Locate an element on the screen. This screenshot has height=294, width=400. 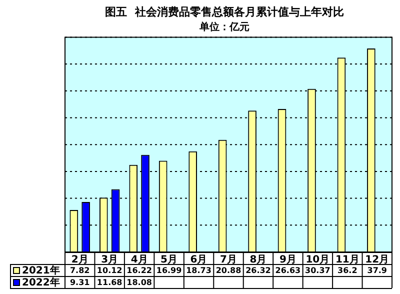
x-tick-label: 2月 is located at coordinates (79, 260).